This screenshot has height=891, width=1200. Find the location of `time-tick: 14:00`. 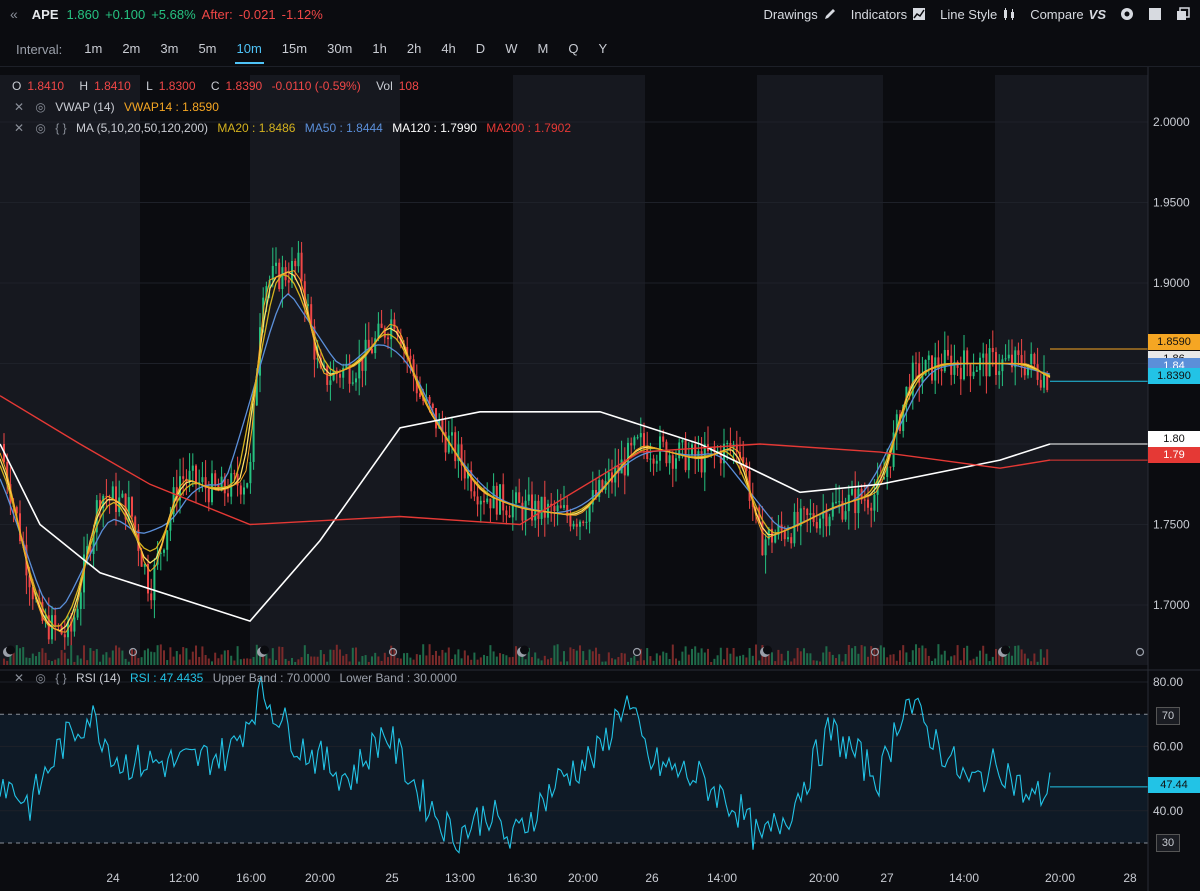

time-tick: 14:00 is located at coordinates (722, 878).